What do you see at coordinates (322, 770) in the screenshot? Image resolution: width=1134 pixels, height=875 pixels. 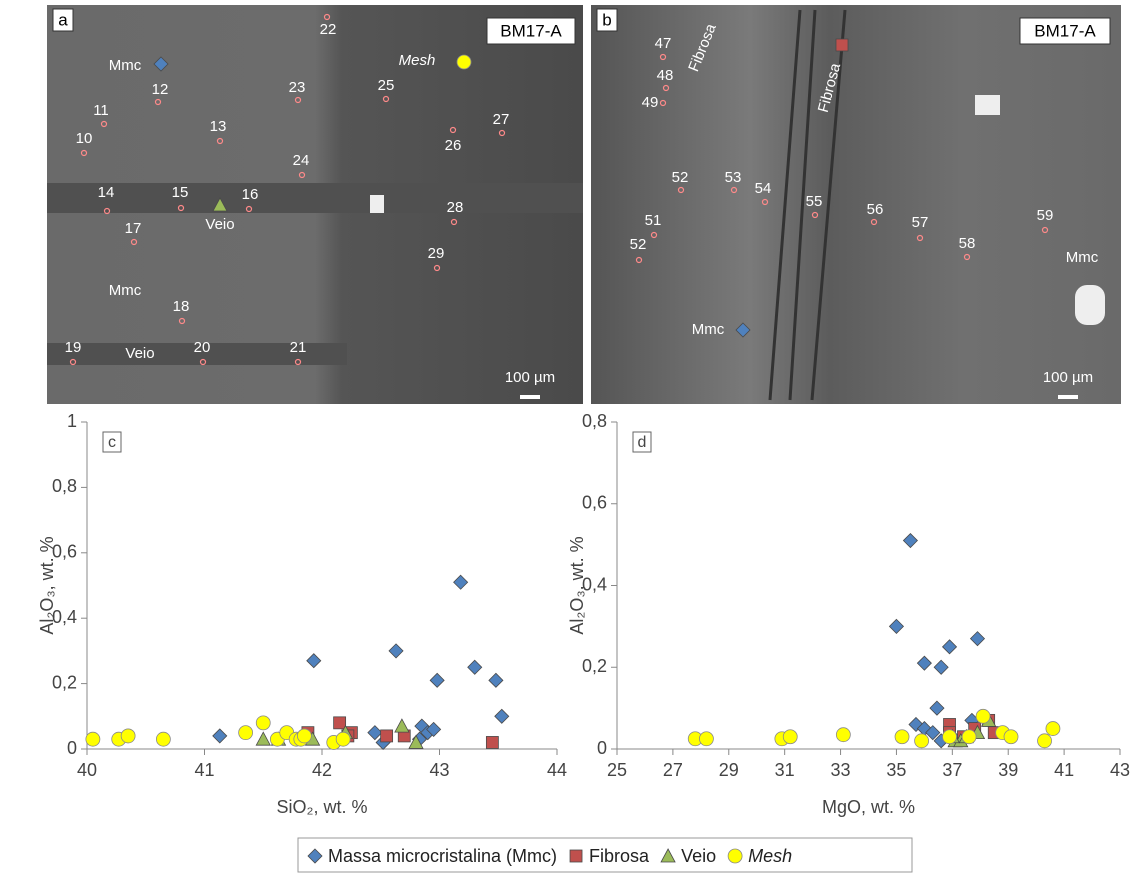 I see `x-tick-label: 42` at bounding box center [322, 770].